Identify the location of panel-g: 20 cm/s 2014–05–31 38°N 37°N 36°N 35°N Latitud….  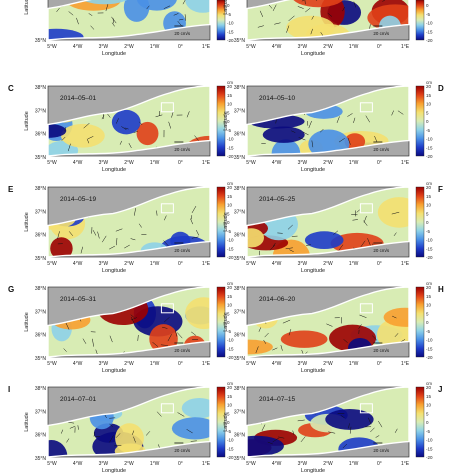
(121, 327).